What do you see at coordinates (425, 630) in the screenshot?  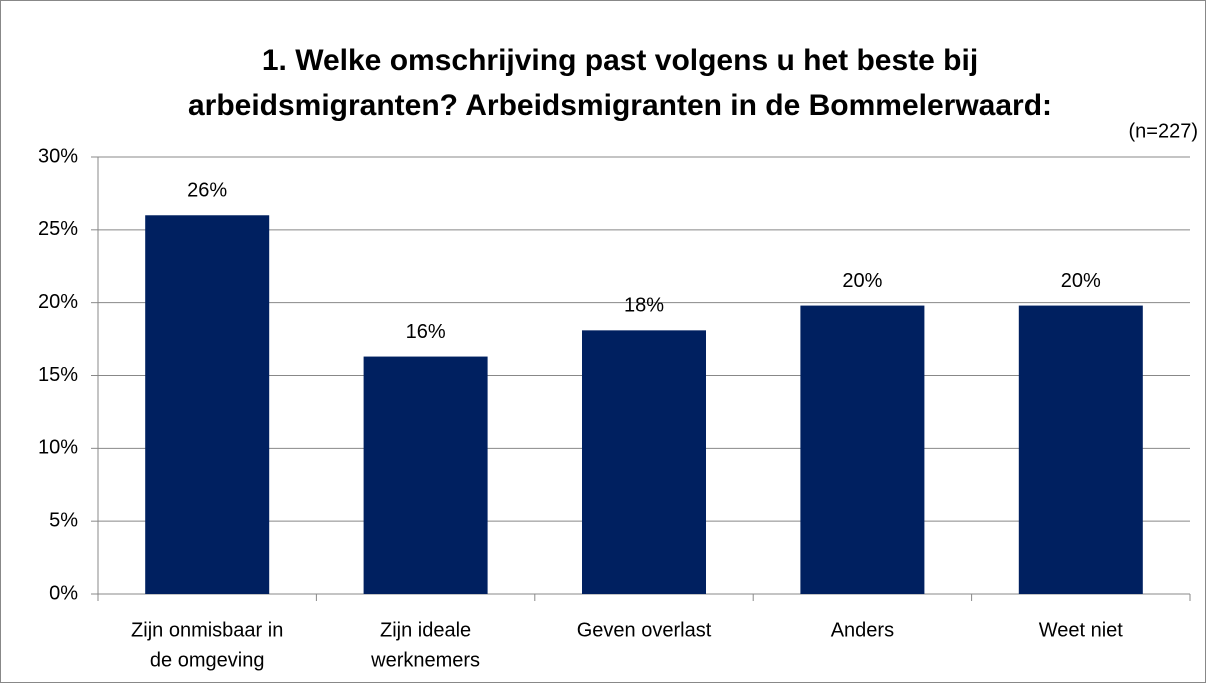 I see `x-tick-label: Zijn ideale` at bounding box center [425, 630].